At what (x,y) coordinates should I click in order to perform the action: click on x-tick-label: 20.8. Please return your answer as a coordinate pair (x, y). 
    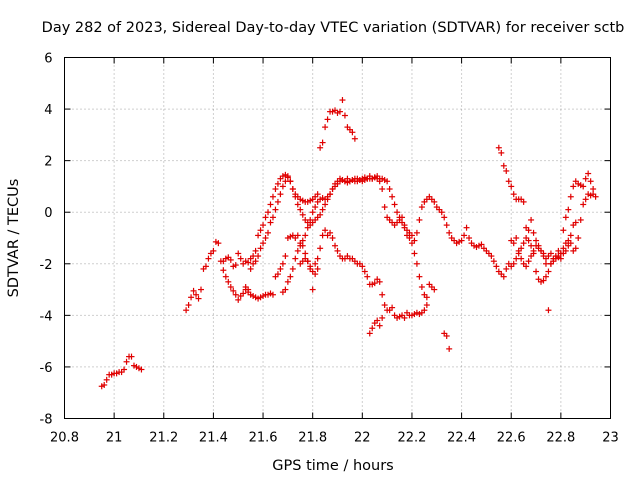
    Looking at the image, I should click on (64, 438).